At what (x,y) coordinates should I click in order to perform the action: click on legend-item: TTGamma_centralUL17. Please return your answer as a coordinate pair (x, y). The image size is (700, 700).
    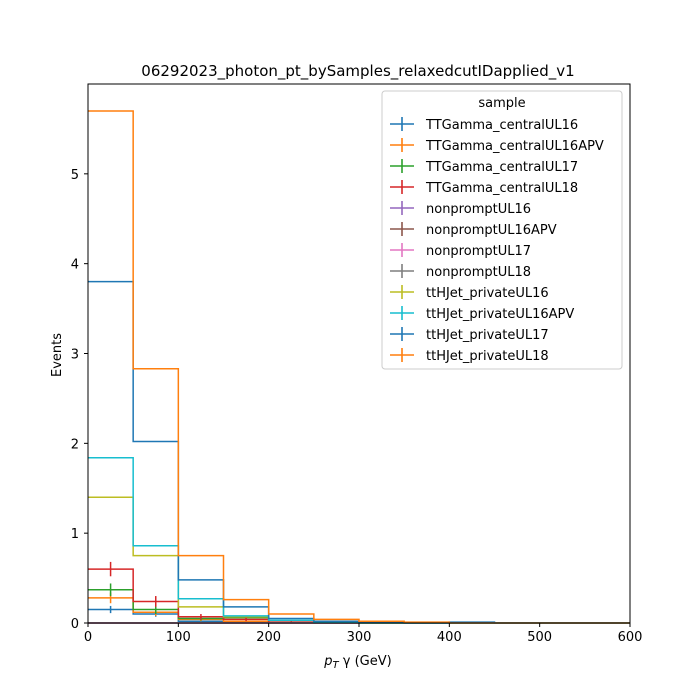
    Looking at the image, I should click on (484, 167).